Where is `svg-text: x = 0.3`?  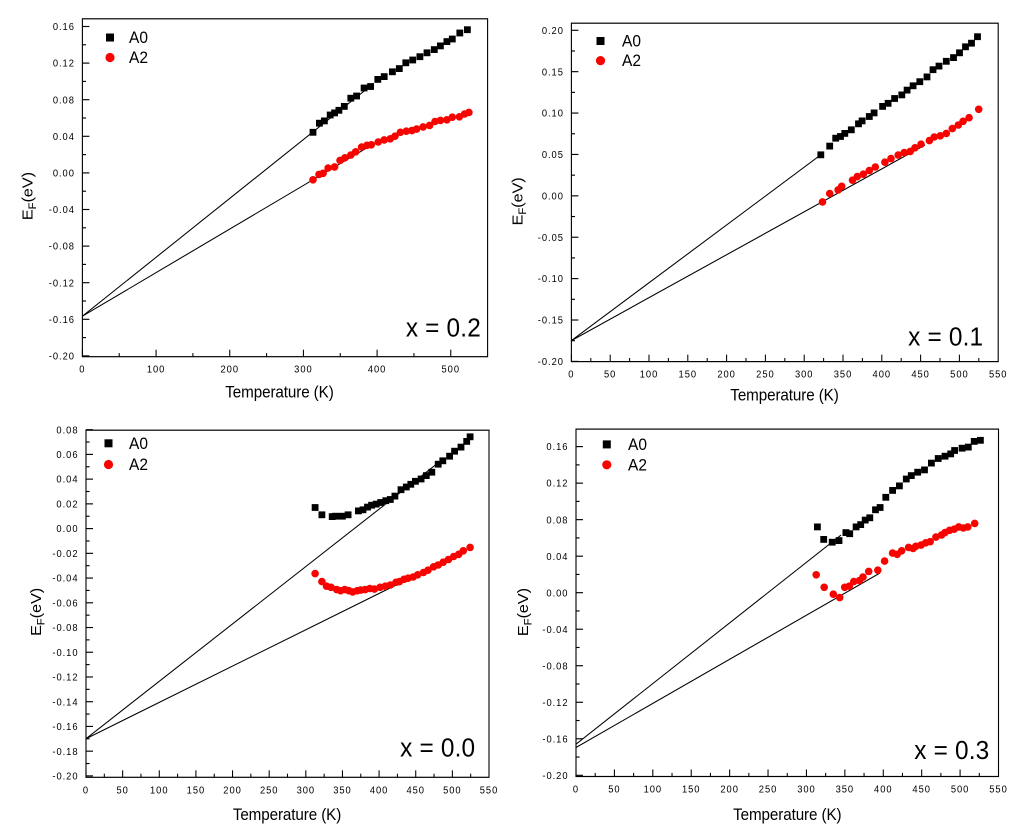
svg-text: x = 0.3 is located at coordinates (951, 750).